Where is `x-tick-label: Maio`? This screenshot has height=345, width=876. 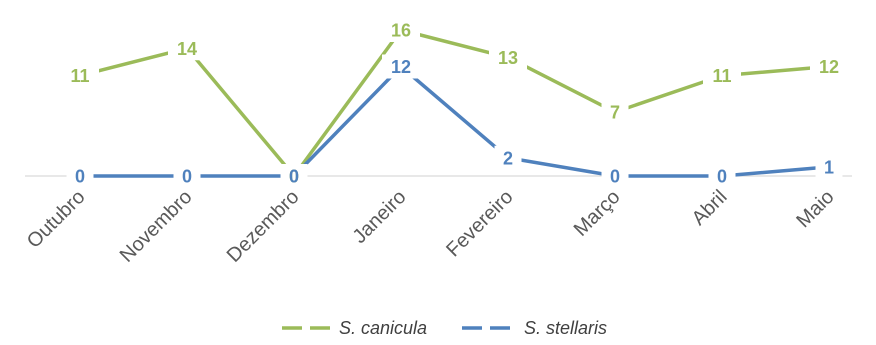 x-tick-label: Maio is located at coordinates (815, 209).